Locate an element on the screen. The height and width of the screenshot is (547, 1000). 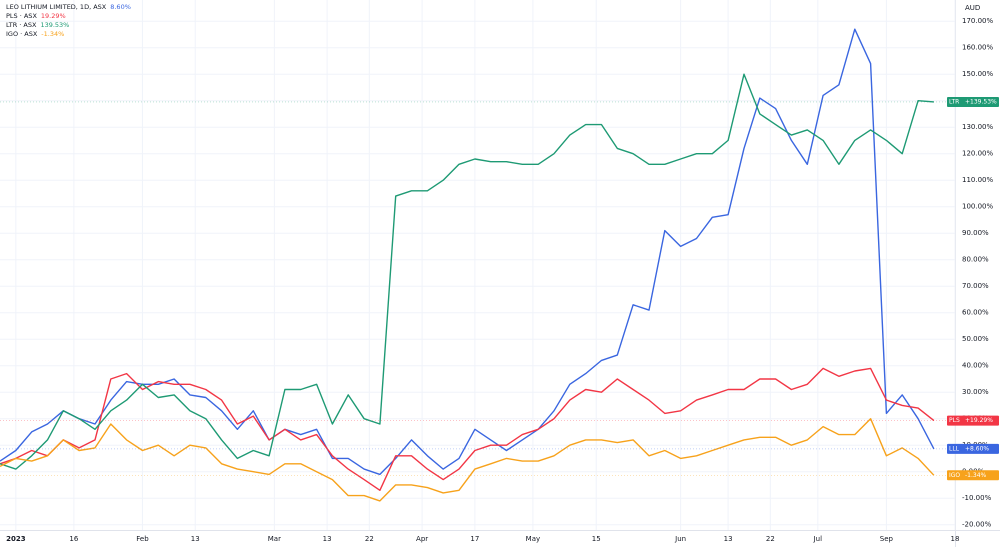
x-tick-label: Jul is located at coordinates (818, 539).